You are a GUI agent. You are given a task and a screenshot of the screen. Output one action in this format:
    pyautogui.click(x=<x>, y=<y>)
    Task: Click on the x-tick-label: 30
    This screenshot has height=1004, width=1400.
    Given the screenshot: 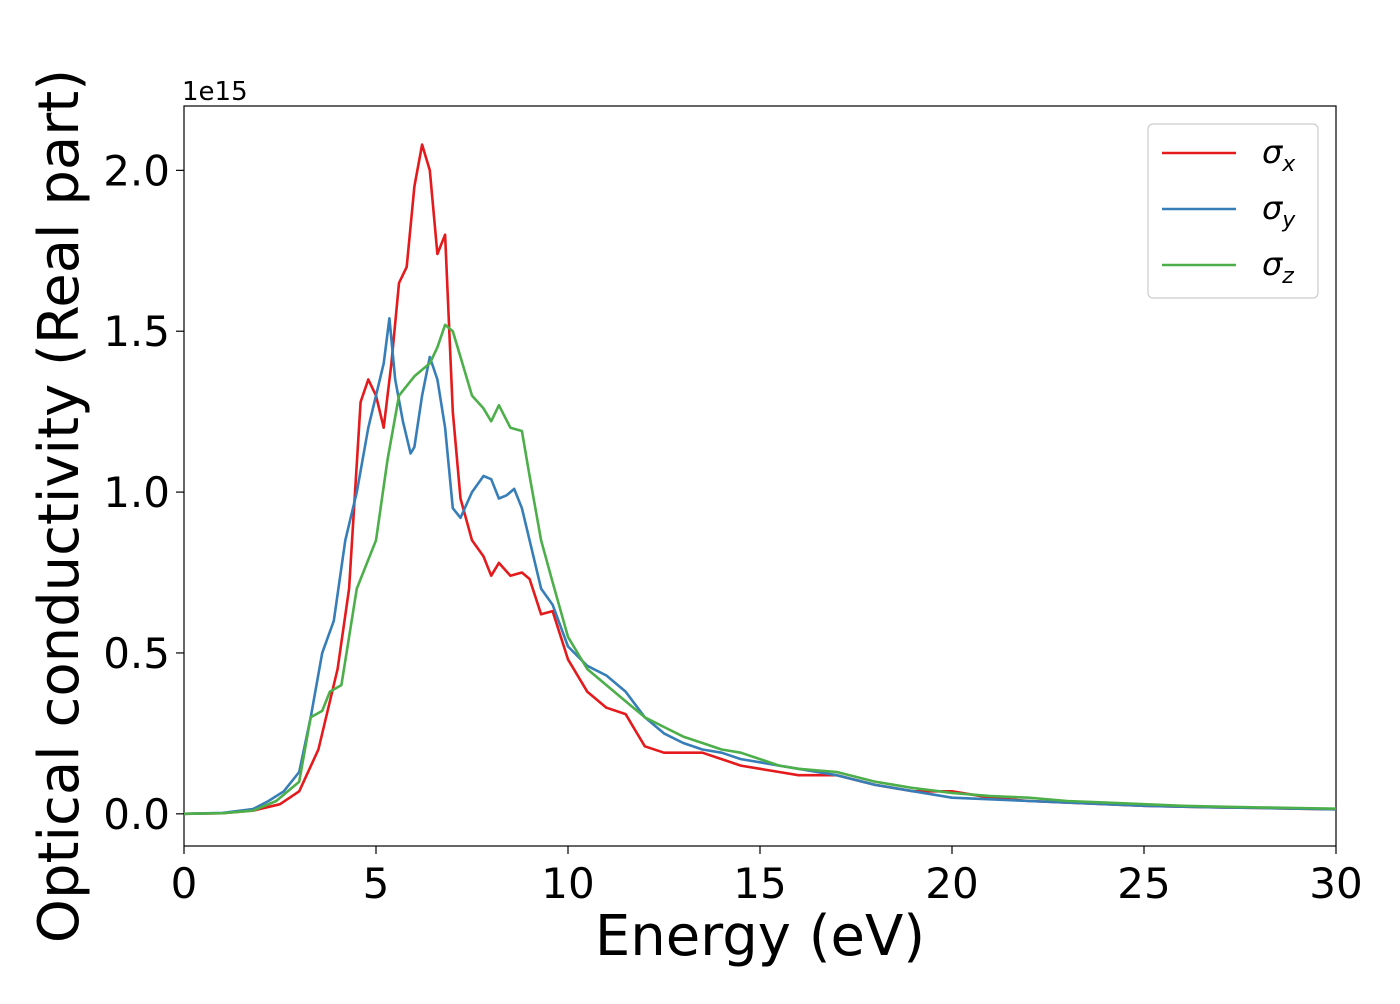 What is the action you would take?
    pyautogui.click(x=1335, y=883)
    